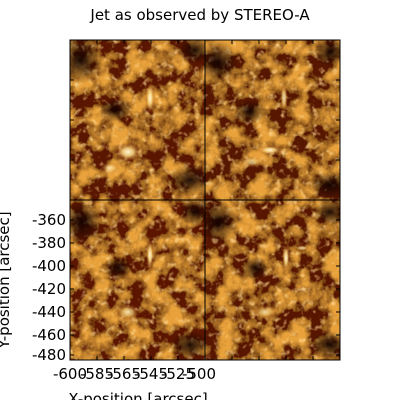  I want to click on y-axis-tick-labels: -360 -380 -400 -420 -440 -460 -480, so click(49, 287).